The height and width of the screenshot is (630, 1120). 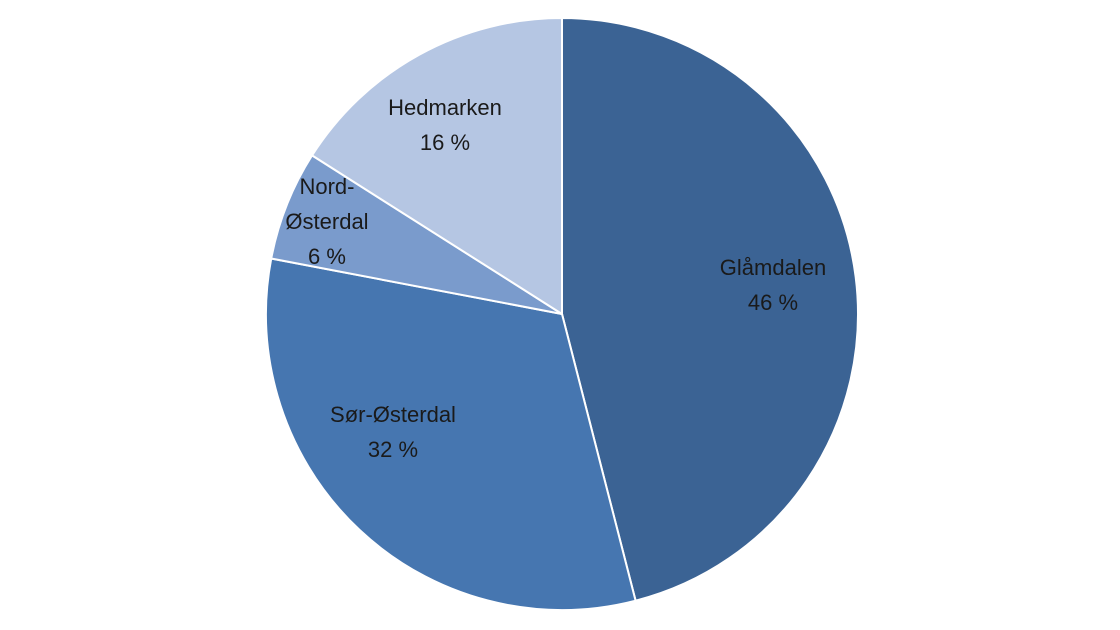 I want to click on data-label-sor-osterdal: Sør-Østerdal 32 %, so click(x=393, y=432).